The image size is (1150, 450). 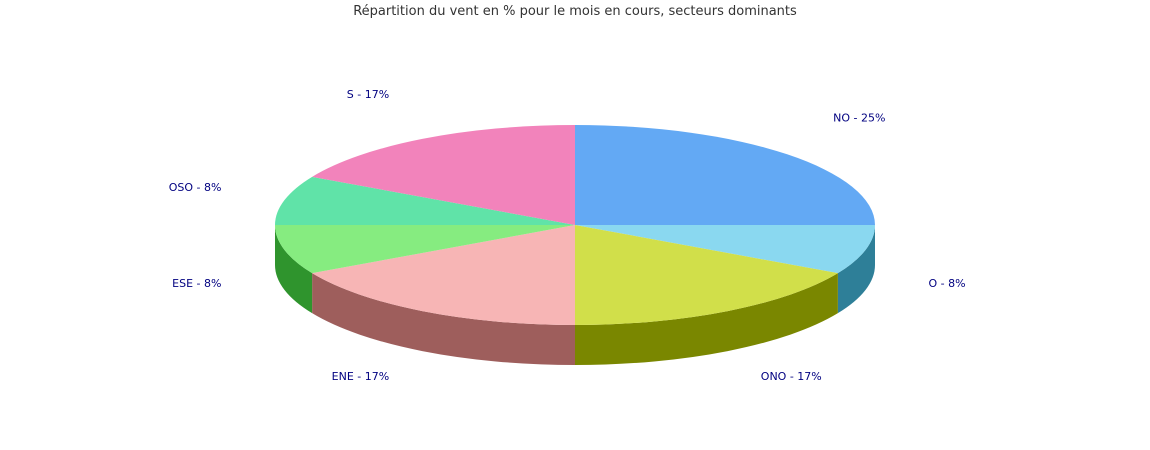 I want to click on pie-label-4: ESE - 8%, so click(x=196, y=283).